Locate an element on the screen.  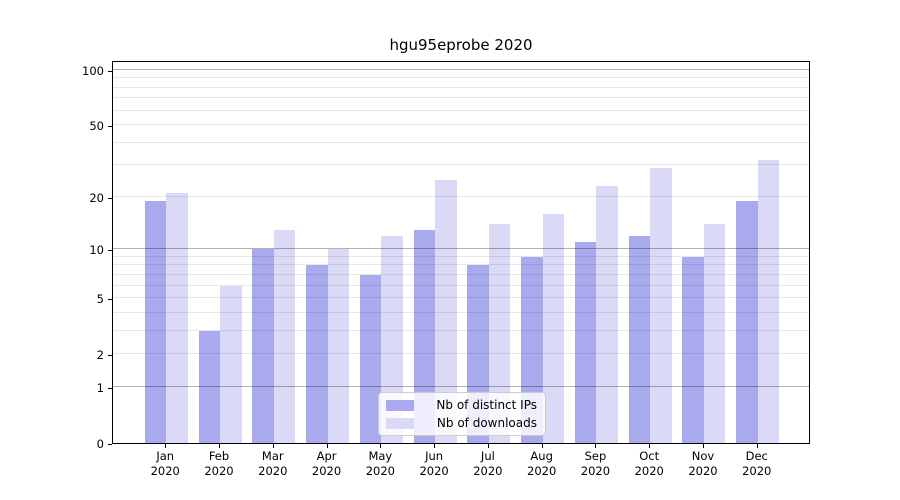
x-tick-aug is located at coordinates (542, 446).